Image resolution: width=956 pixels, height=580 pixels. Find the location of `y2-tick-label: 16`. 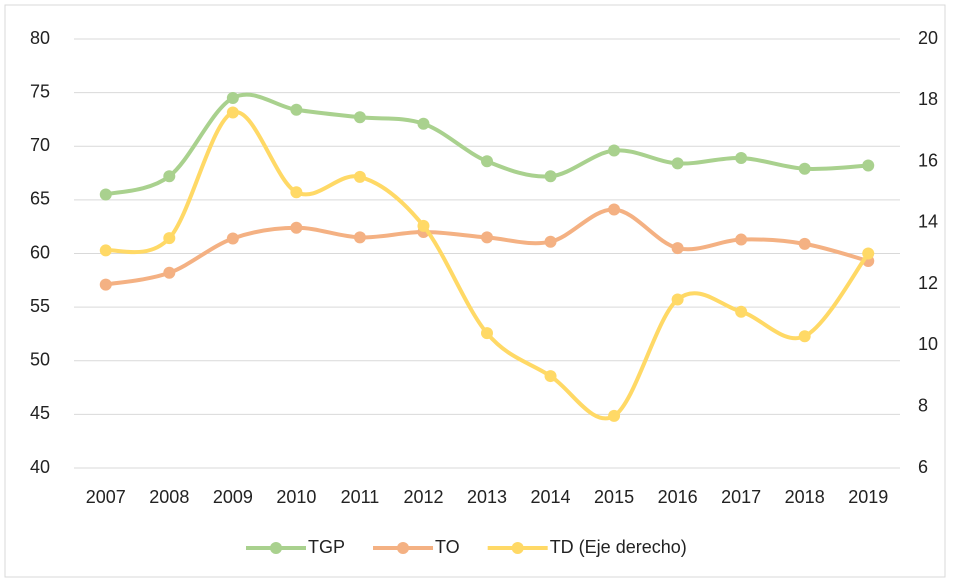

y2-tick-label: 16 is located at coordinates (928, 160).